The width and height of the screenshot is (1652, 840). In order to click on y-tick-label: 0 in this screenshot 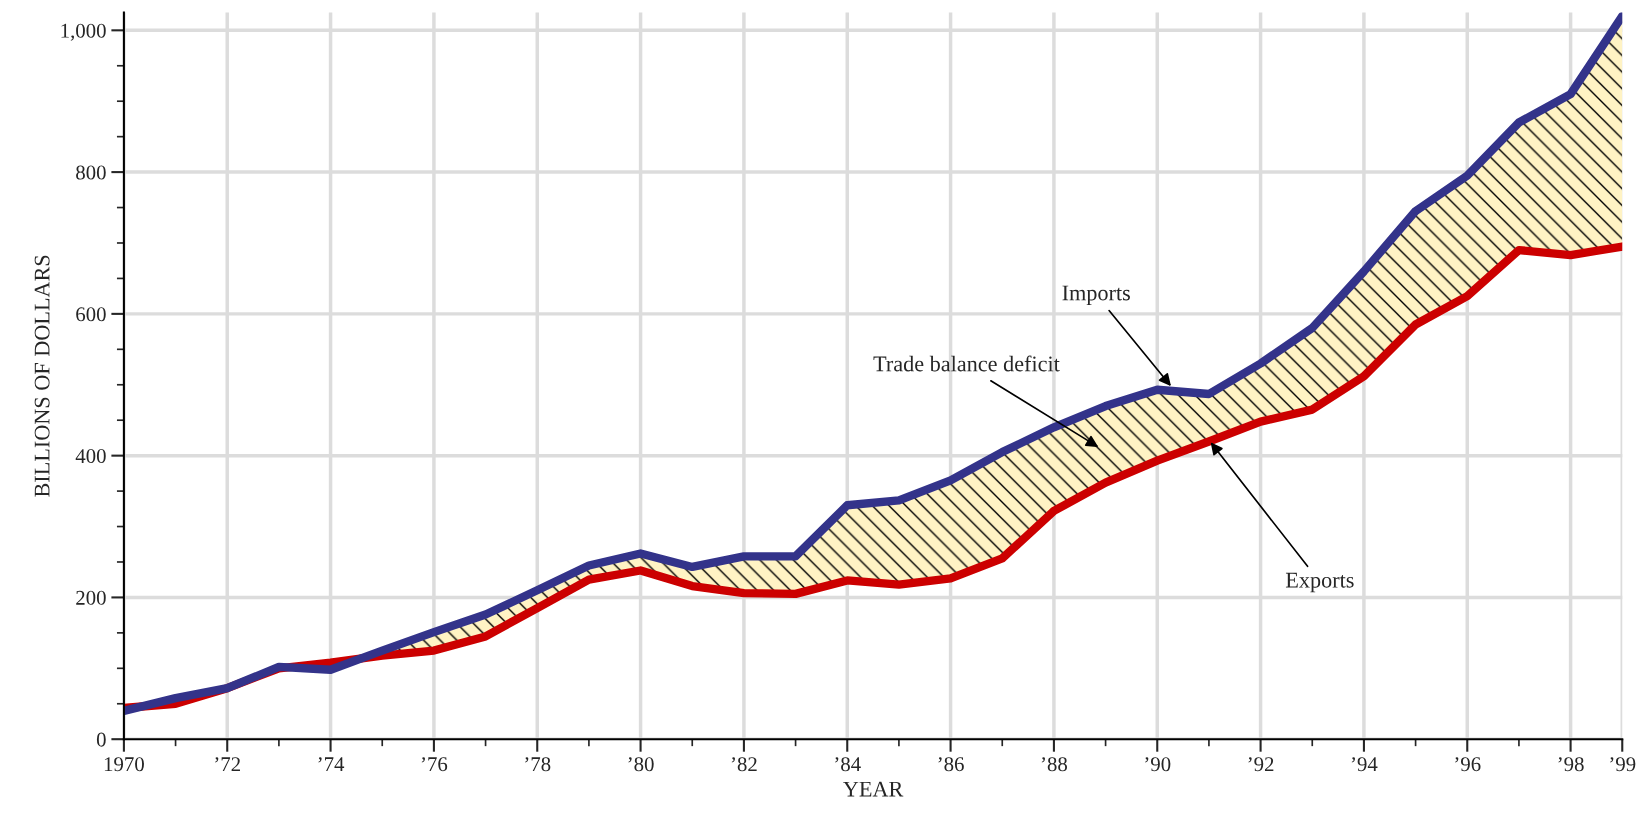, I will do `click(101, 739)`.